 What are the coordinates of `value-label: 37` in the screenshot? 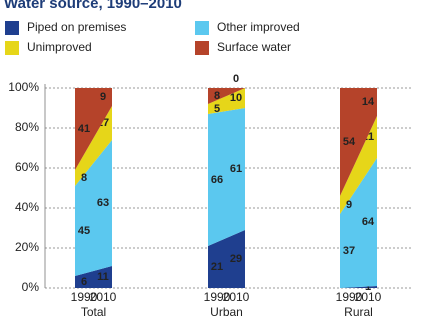 It's located at (349, 251).